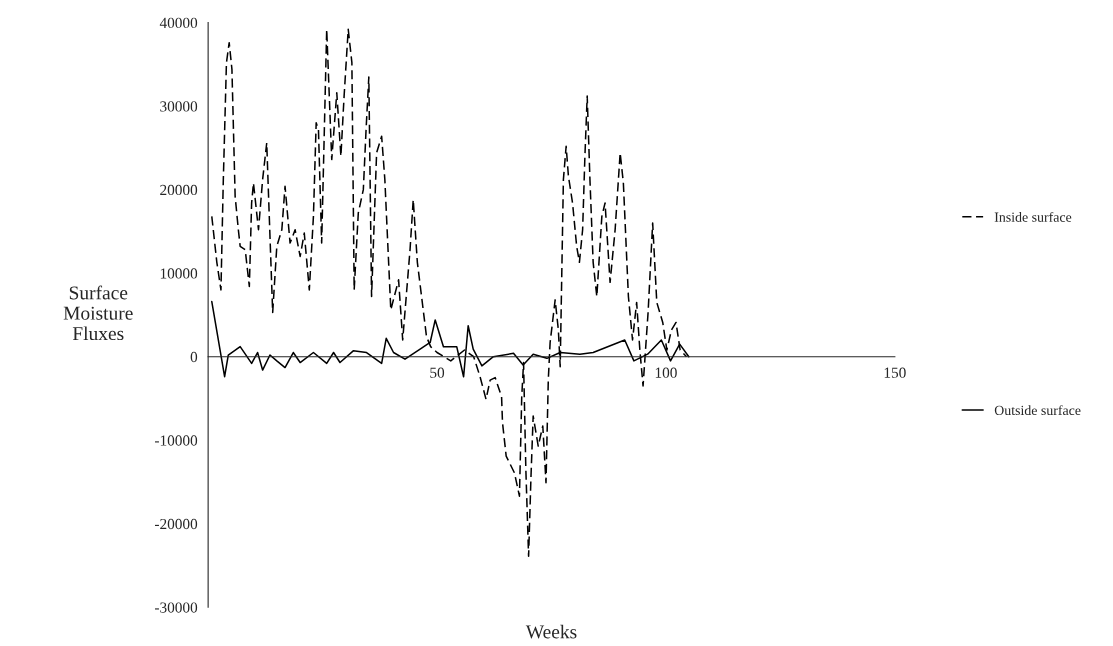 The width and height of the screenshot is (1113, 646). Describe the element at coordinates (666, 372) in the screenshot. I see `x-tick-label: 100` at that location.